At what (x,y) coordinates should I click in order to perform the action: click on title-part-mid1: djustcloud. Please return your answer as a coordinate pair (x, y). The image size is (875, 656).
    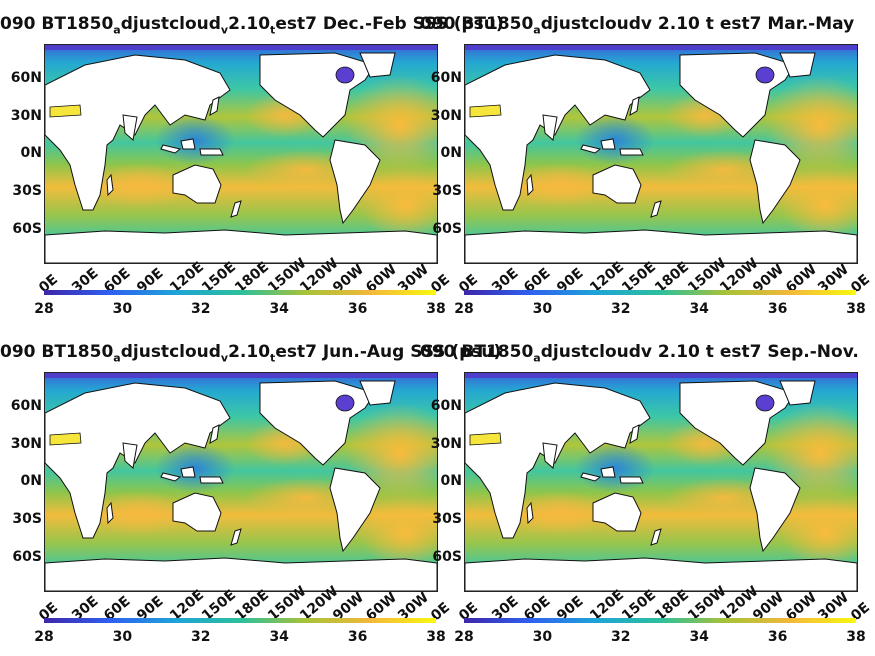
    Looking at the image, I should click on (170, 352).